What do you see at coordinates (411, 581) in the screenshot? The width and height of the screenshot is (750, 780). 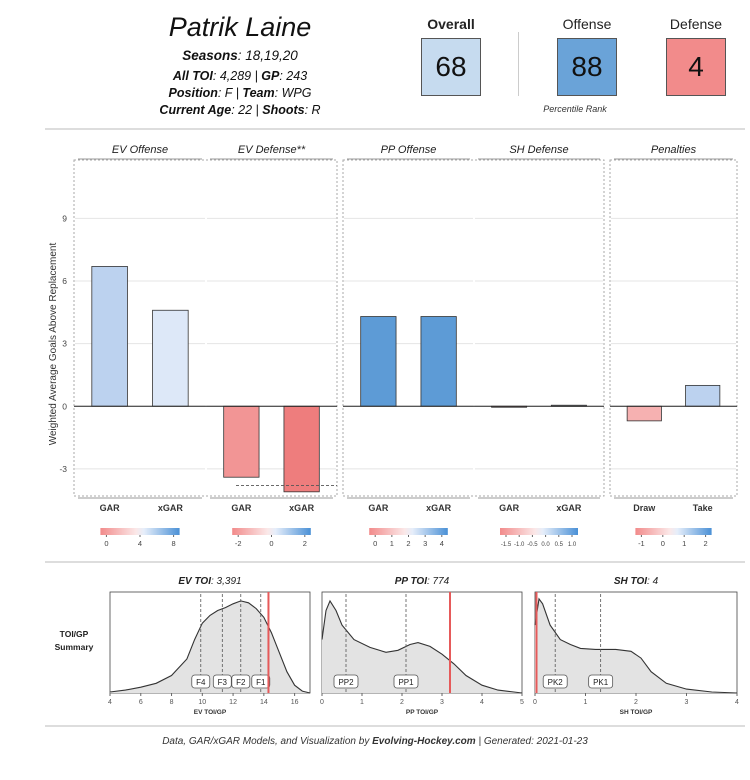 I see `density-title-label: PP TOI` at bounding box center [411, 581].